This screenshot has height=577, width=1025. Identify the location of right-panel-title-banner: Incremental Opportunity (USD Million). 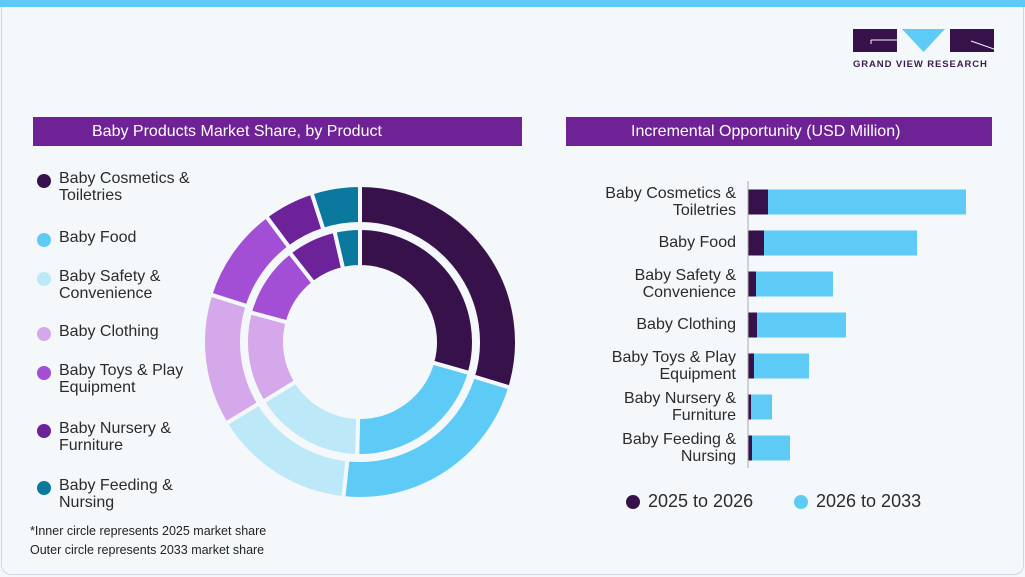
(779, 131).